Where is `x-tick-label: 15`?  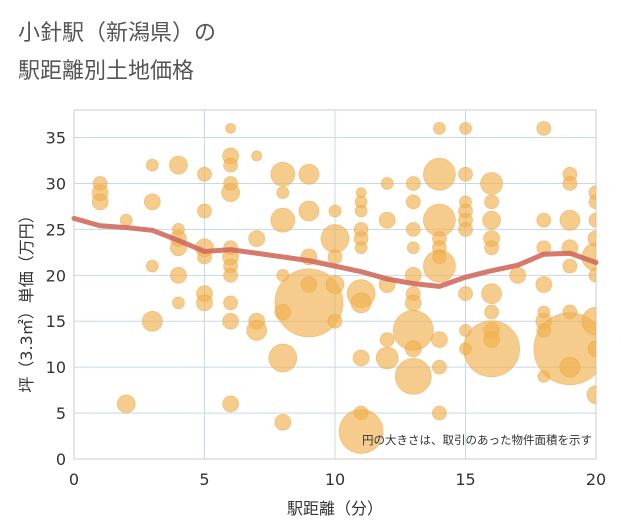
x-tick-label: 15 is located at coordinates (465, 479).